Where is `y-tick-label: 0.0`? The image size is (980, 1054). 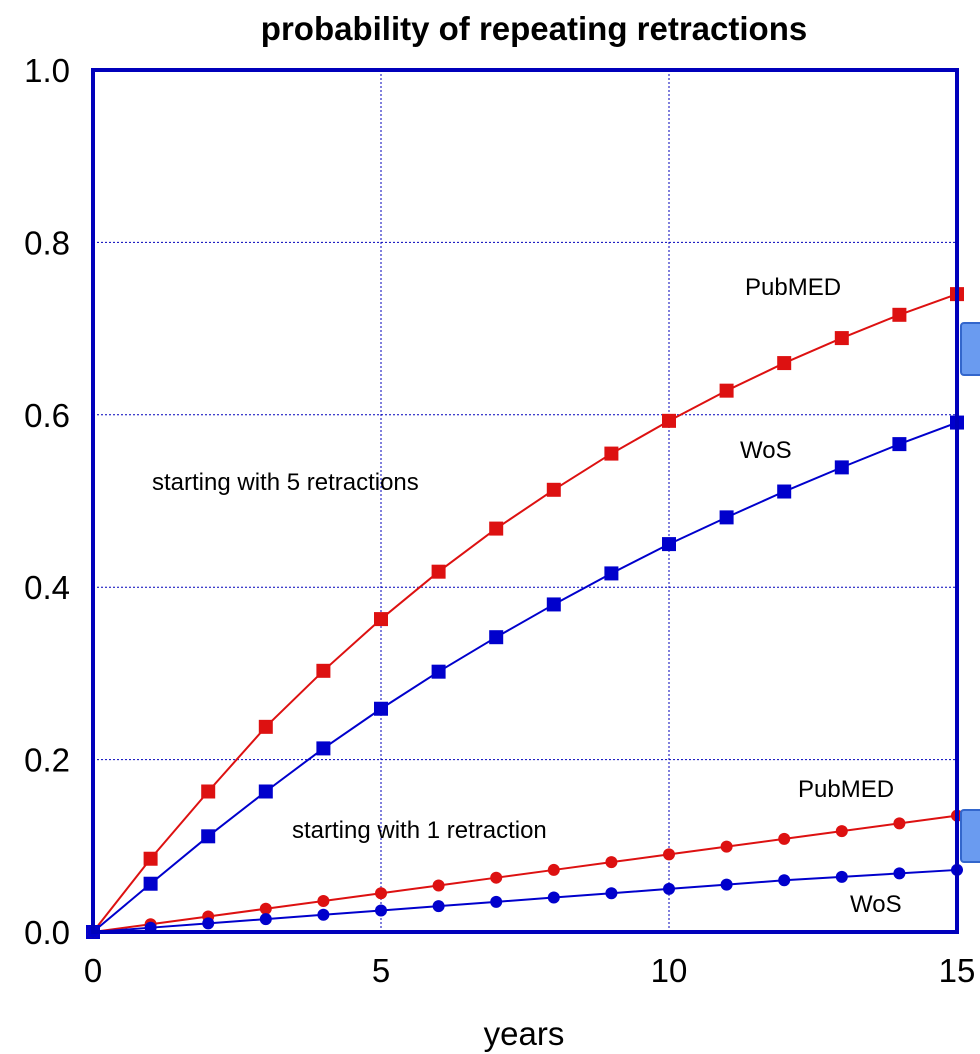
y-tick-label: 0.0 is located at coordinates (47, 932).